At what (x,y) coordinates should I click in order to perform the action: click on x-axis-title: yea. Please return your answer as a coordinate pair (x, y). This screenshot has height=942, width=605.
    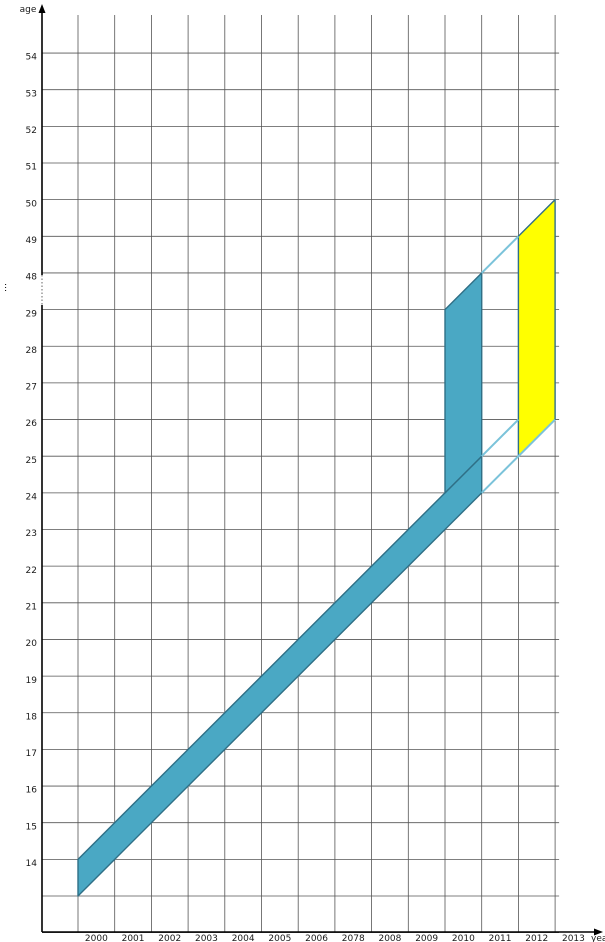
    Looking at the image, I should click on (598, 938).